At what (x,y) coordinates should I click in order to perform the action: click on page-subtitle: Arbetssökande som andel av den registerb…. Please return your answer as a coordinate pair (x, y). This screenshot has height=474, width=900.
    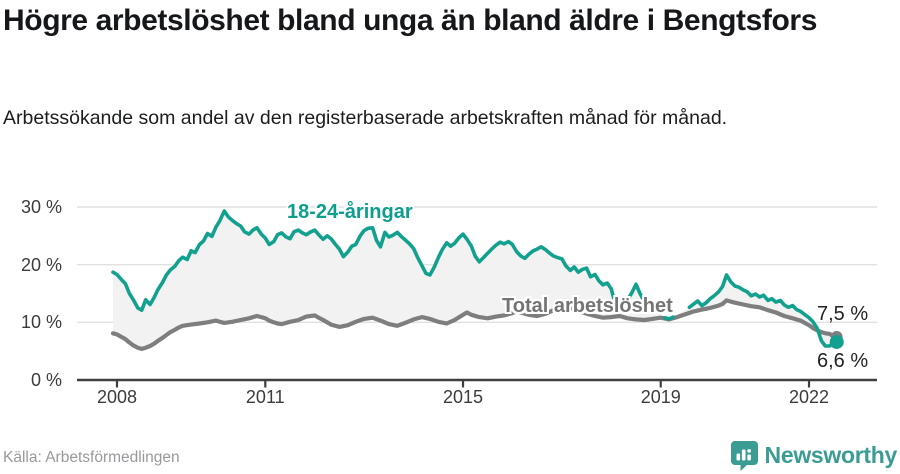
    Looking at the image, I should click on (365, 118).